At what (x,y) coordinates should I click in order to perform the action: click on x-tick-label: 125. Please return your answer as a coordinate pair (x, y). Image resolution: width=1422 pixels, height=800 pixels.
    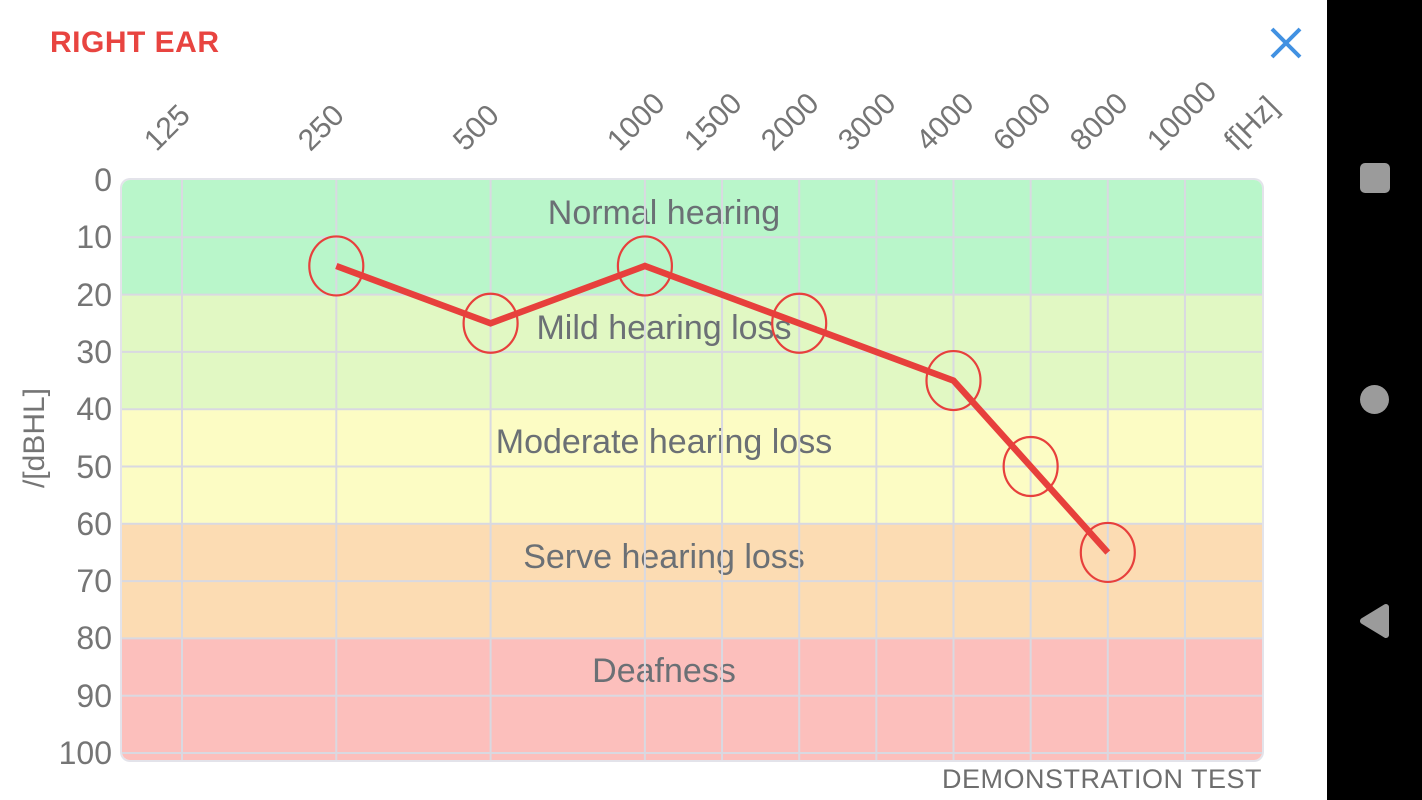
    Looking at the image, I should click on (167, 128).